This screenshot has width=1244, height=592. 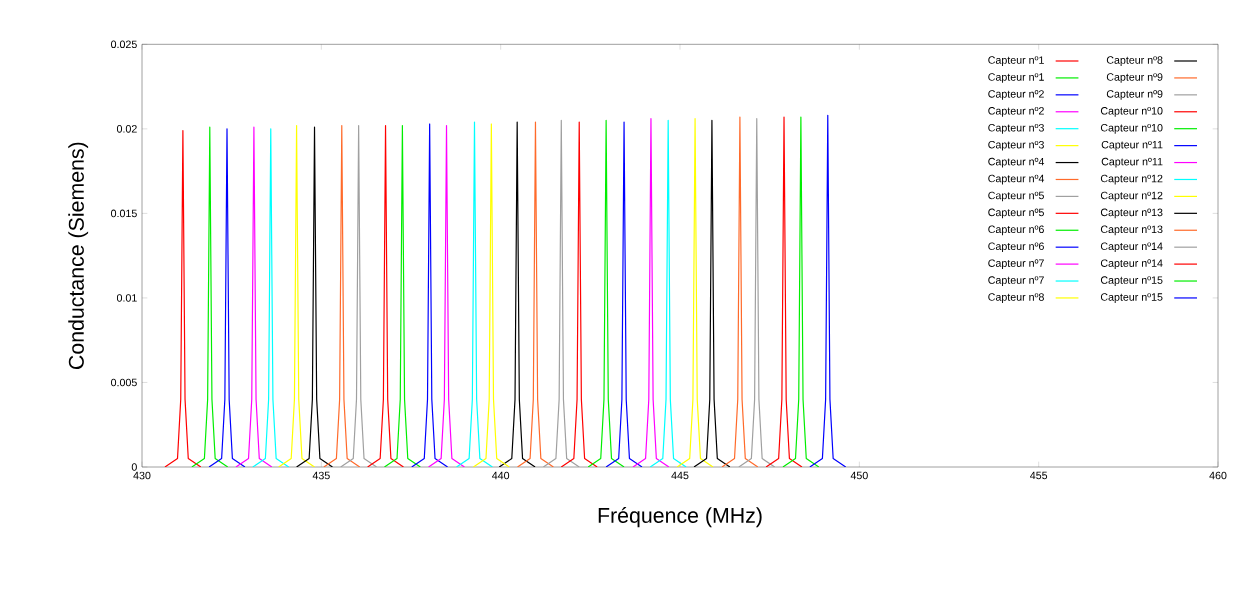 What do you see at coordinates (126, 298) in the screenshot?
I see `y-tick-label: 0.01` at bounding box center [126, 298].